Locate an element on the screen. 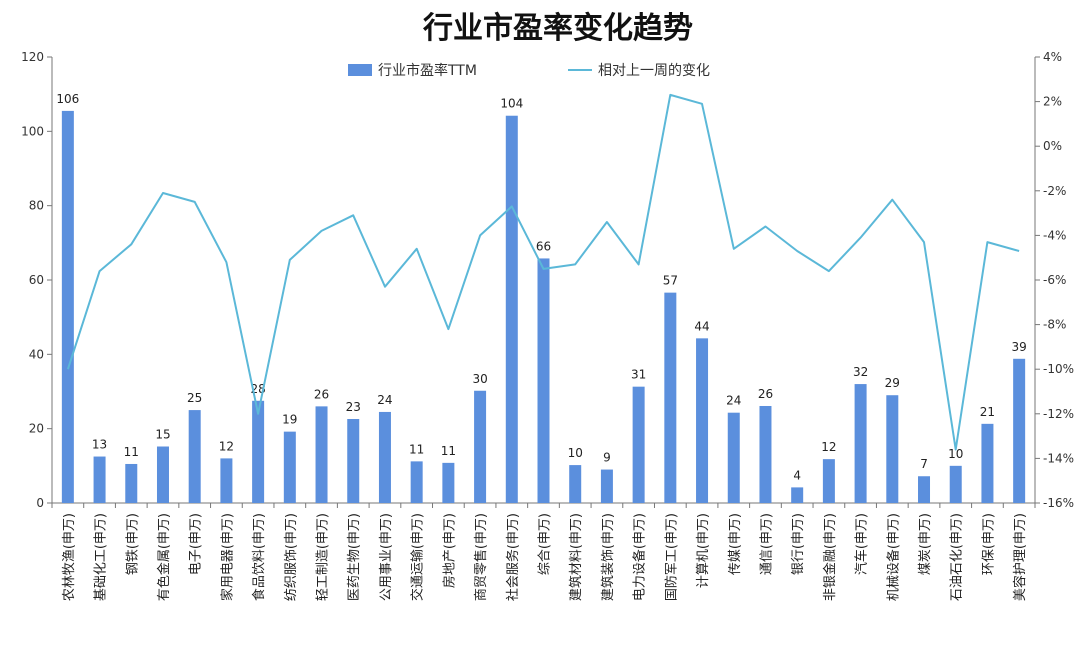 This screenshot has height=669, width=1080. category-label: 电子(申万) is located at coordinates (196, 544).